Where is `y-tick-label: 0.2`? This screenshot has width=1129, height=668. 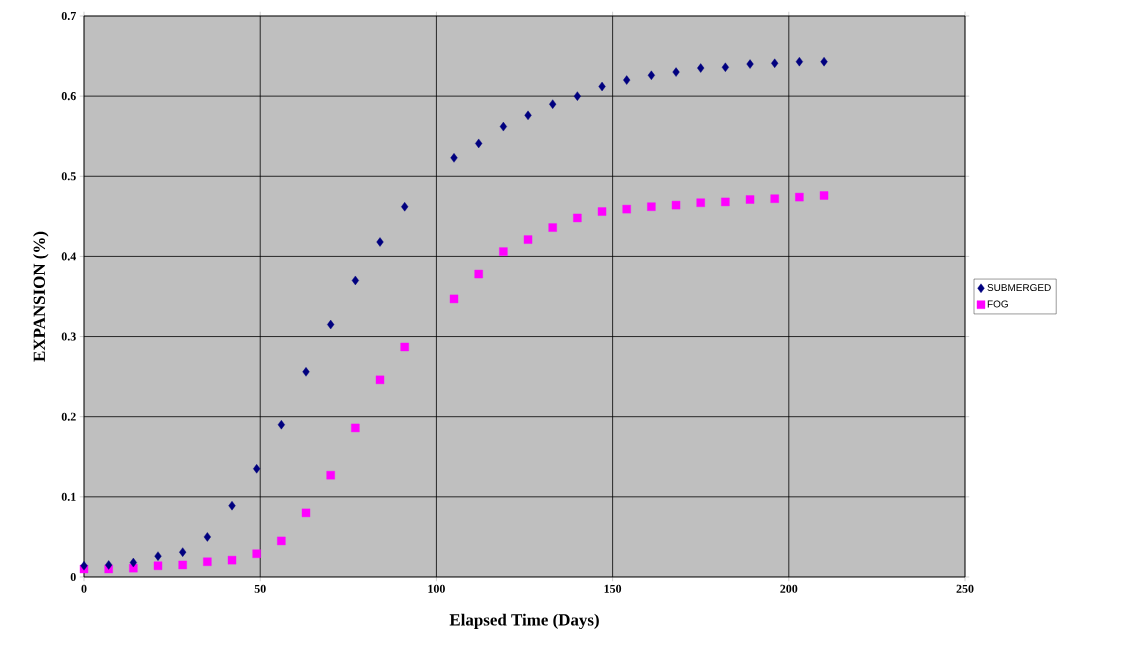
y-tick-label: 0.2 is located at coordinates (68, 416).